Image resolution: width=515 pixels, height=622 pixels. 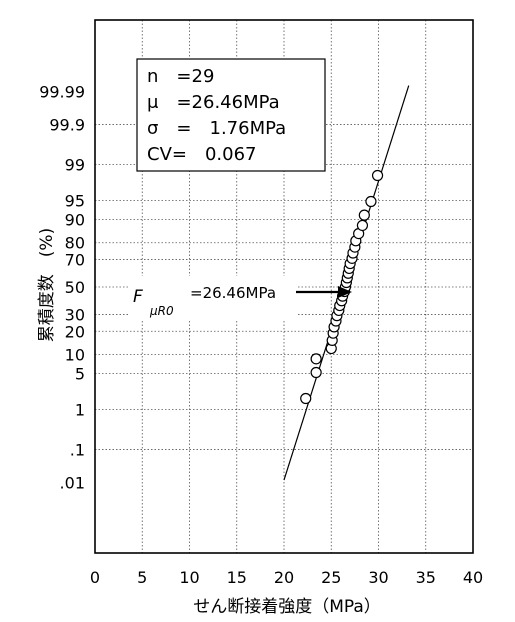 I want to click on annotation-backdrop, so click(x=213, y=298).